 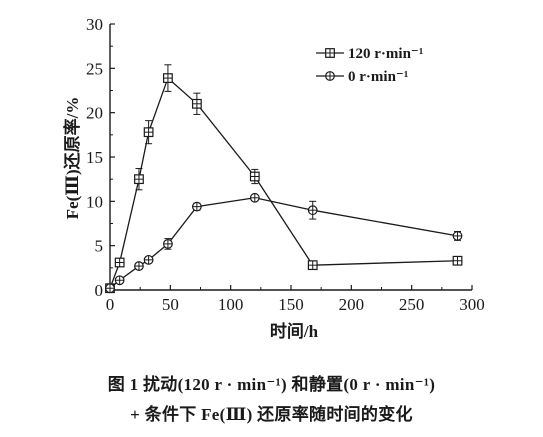 I want to click on x-axis-title: 时间/h, so click(x=294, y=331).